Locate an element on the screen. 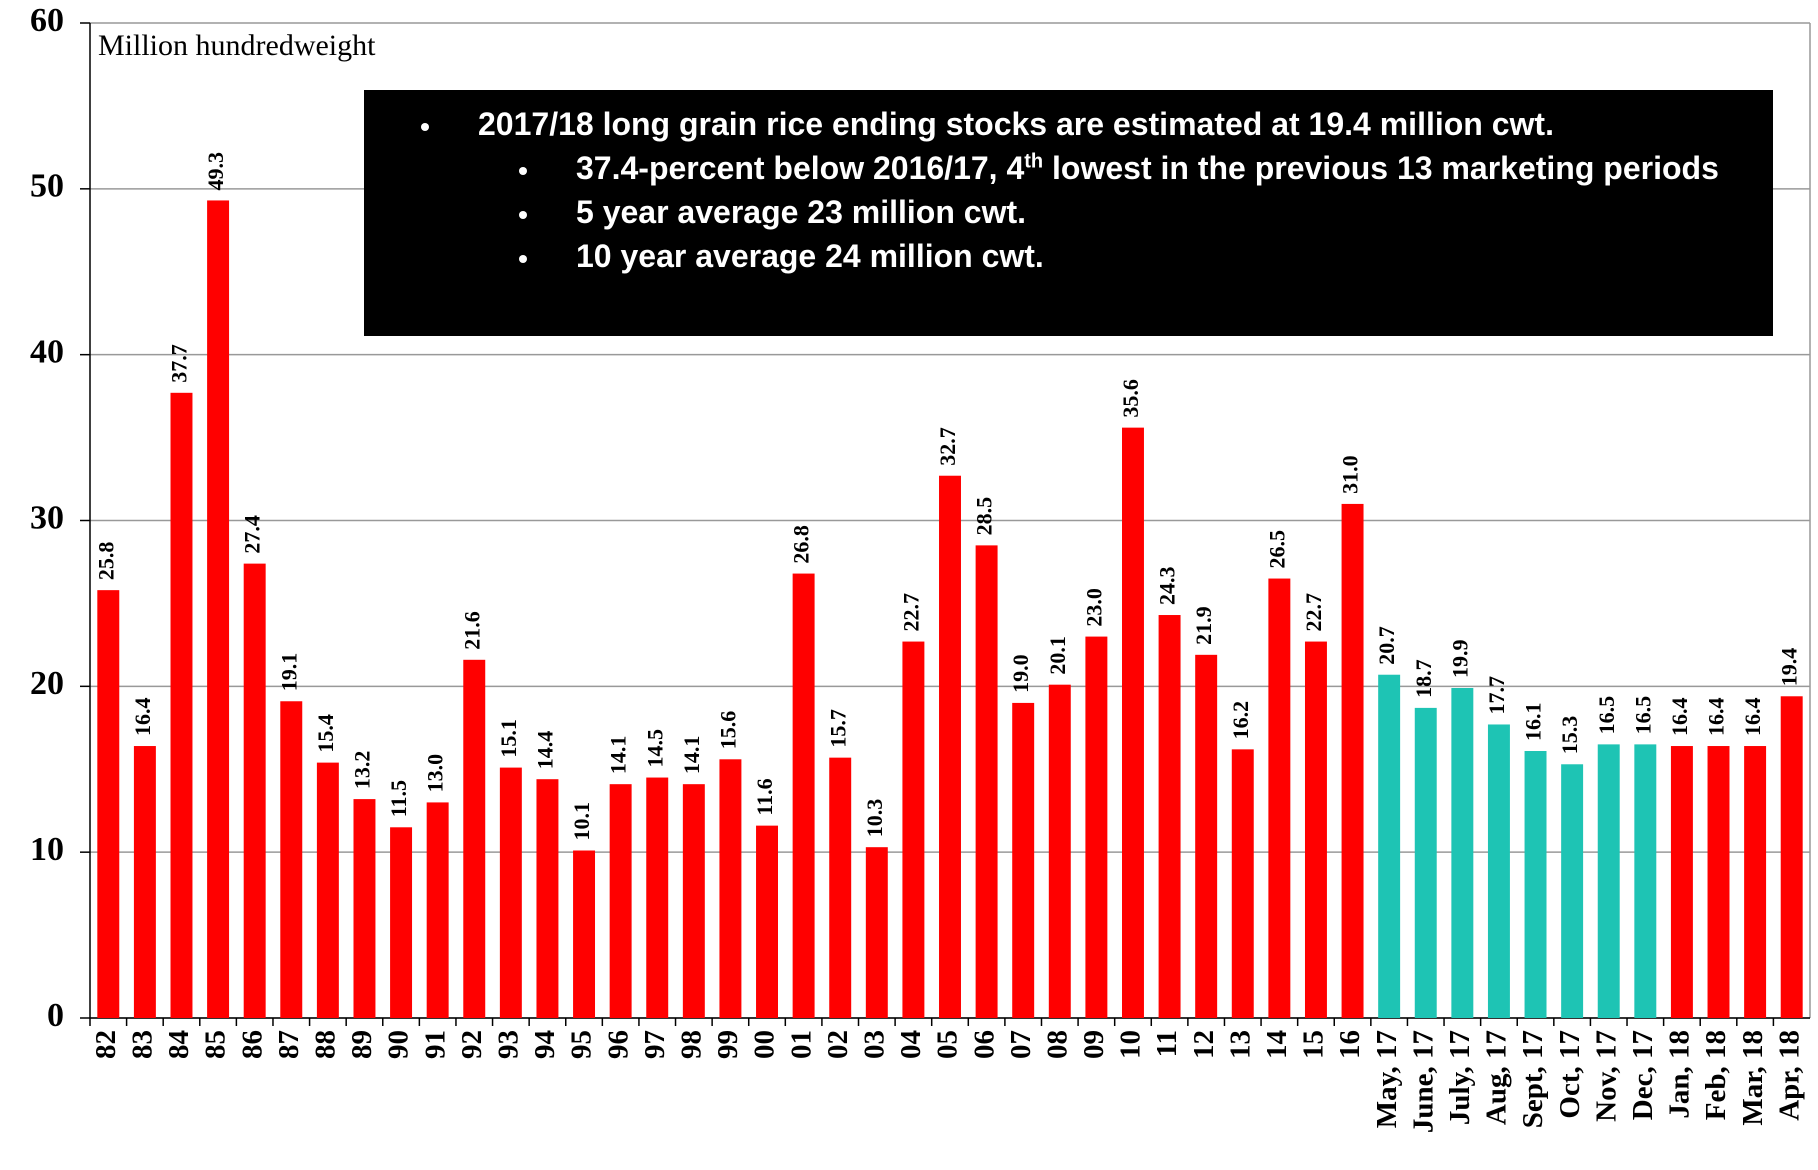  value-label: 15.3 is located at coordinates (1569, 735).